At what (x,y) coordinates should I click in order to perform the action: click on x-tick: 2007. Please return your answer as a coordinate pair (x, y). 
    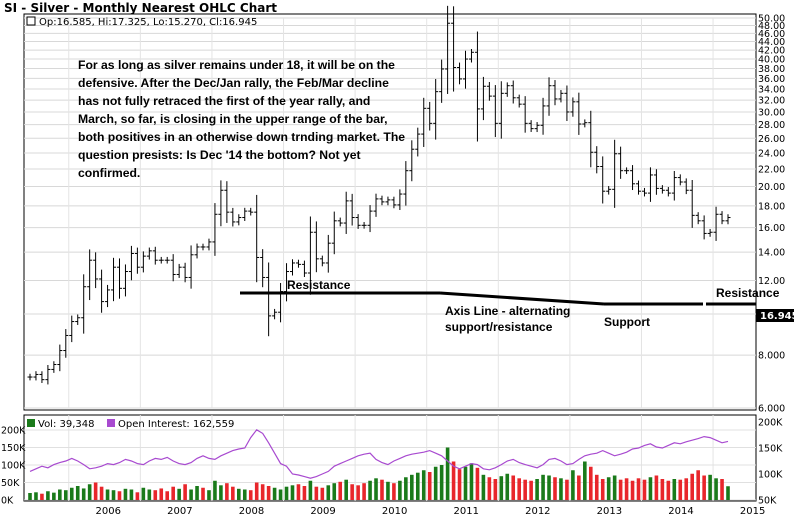
    Looking at the image, I should click on (179, 511).